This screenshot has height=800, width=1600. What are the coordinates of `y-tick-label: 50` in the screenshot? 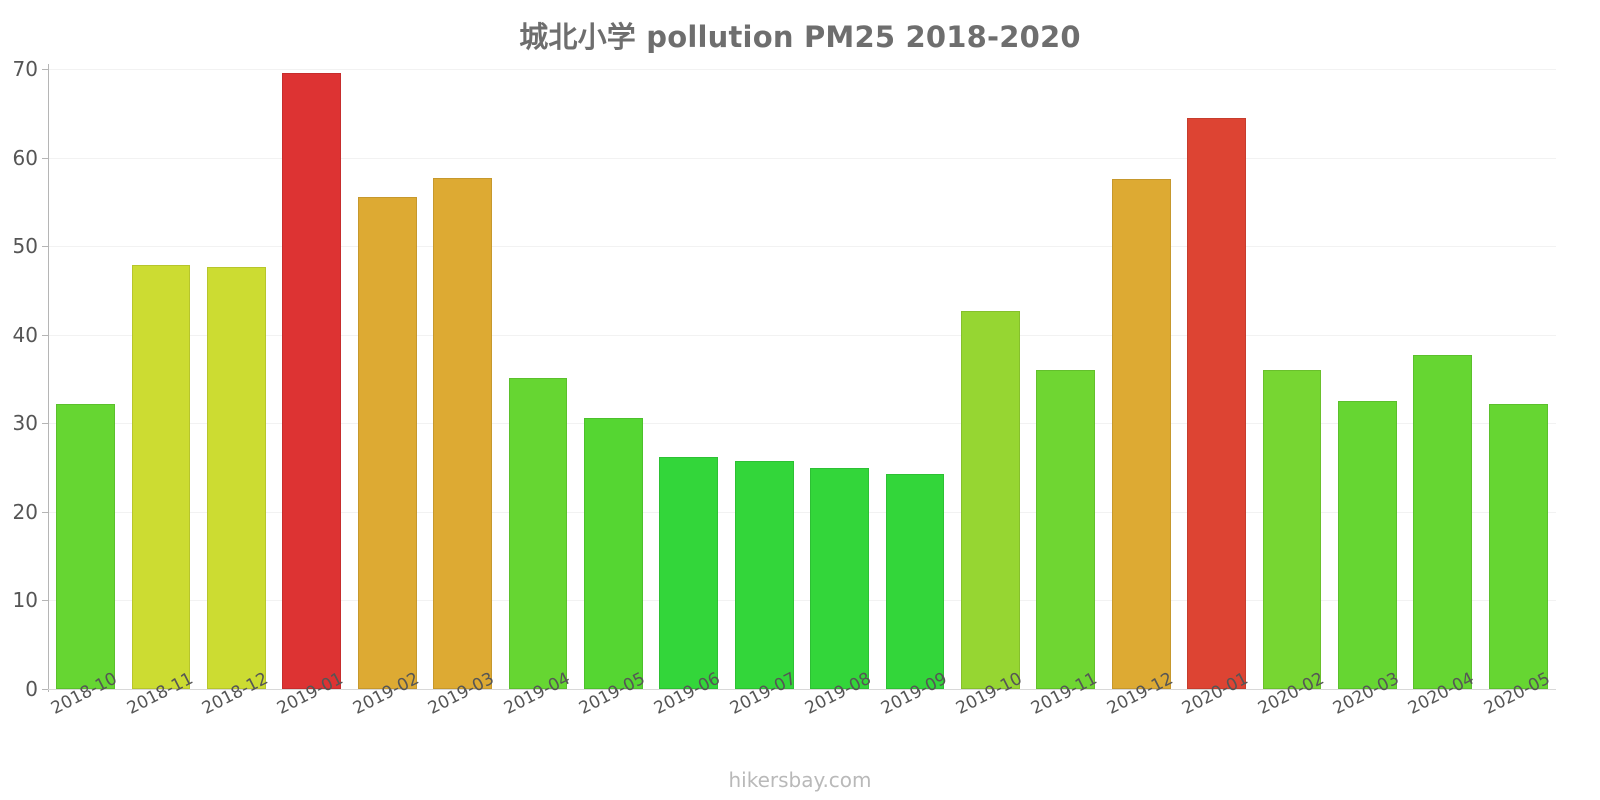 It's located at (25, 246).